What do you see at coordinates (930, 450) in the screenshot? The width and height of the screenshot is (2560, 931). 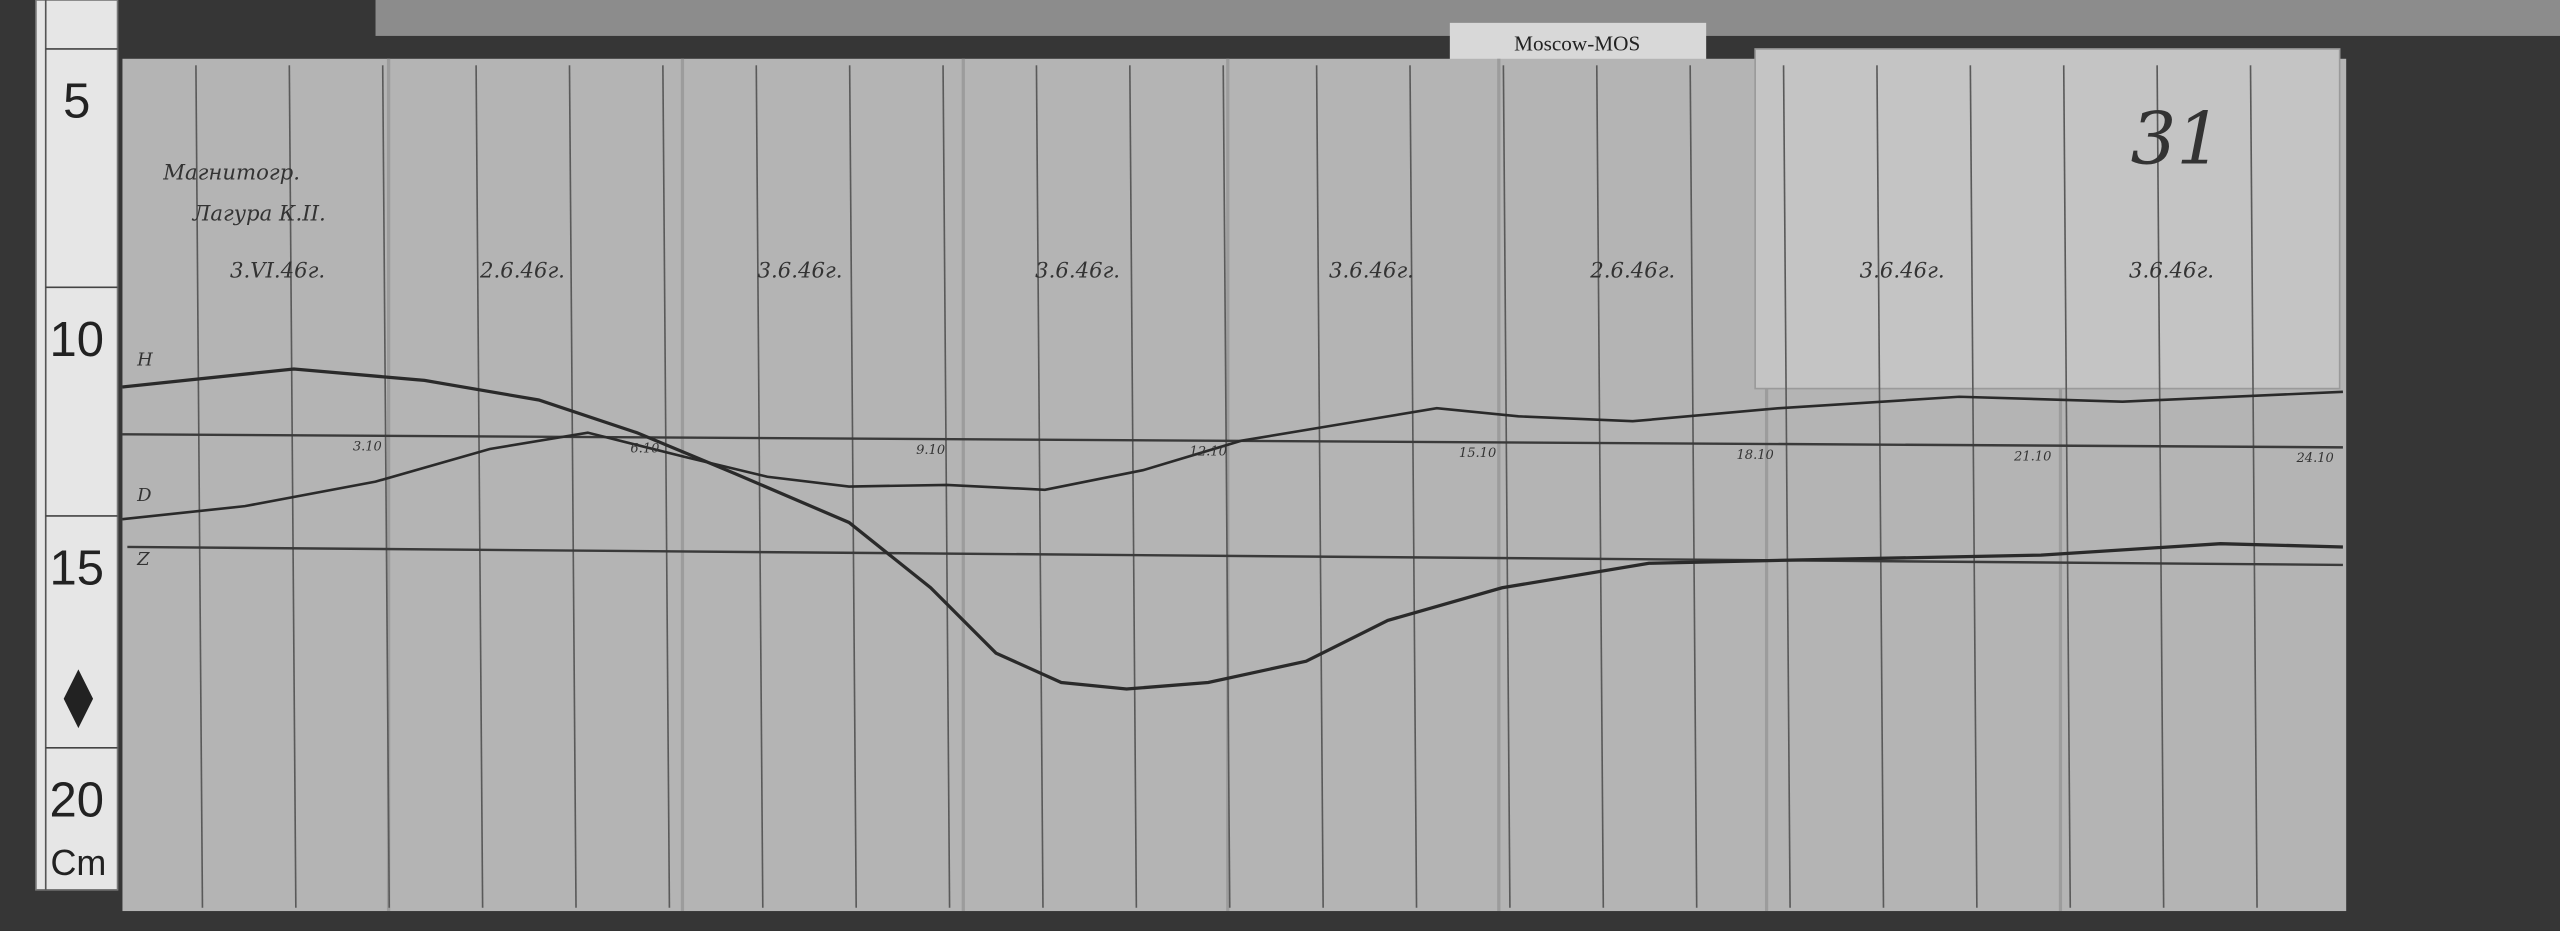 I see `time-mark: 9.10` at bounding box center [930, 450].